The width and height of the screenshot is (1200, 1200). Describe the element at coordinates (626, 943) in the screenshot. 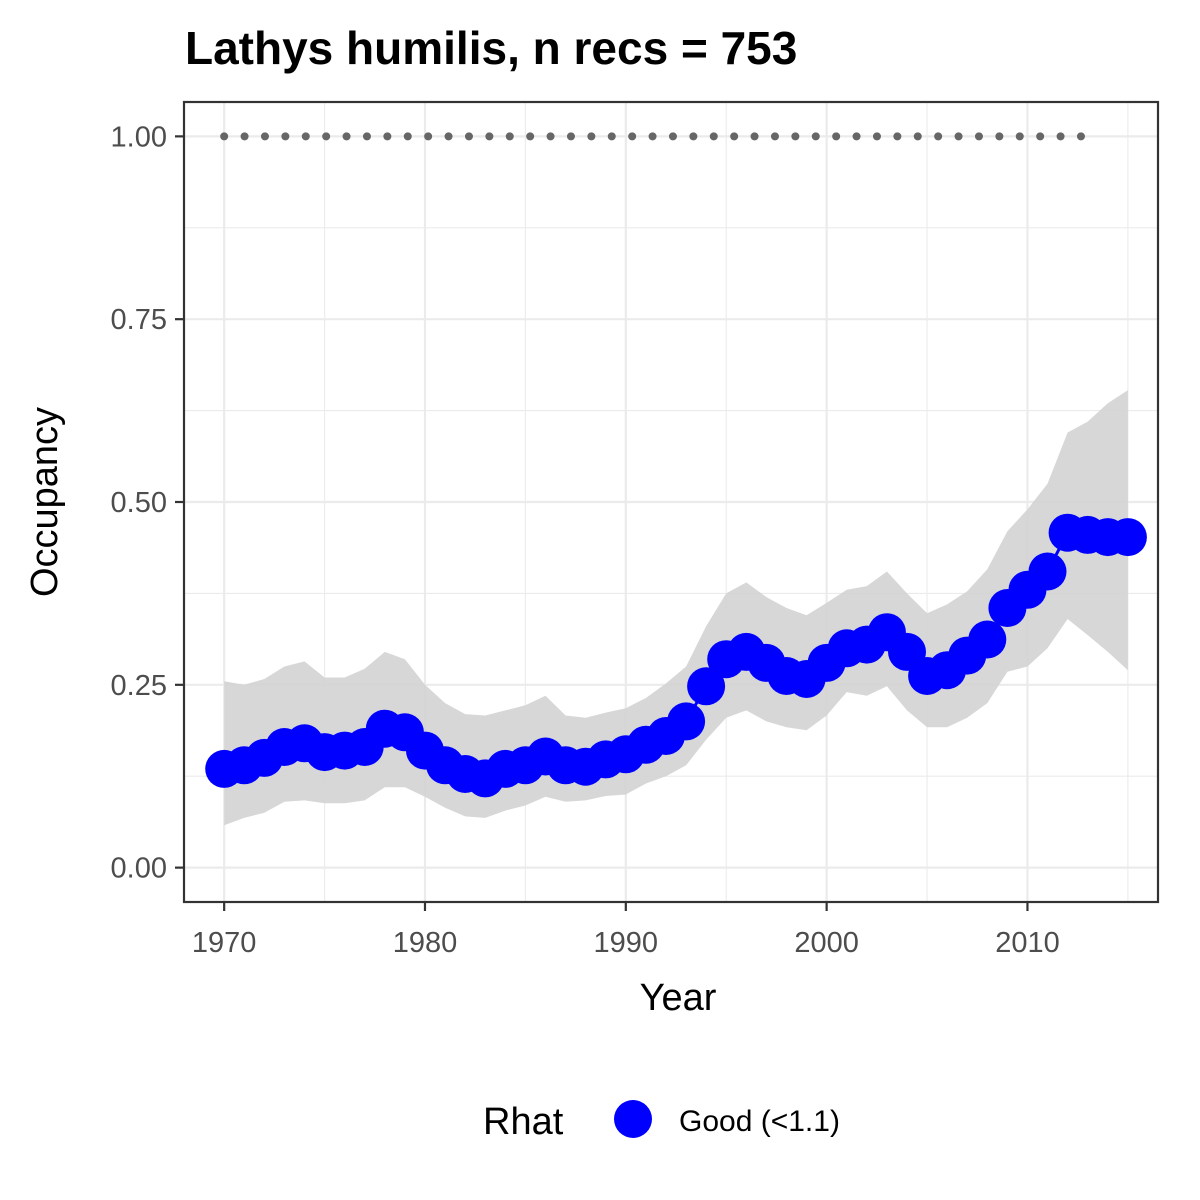

I see `x-tick-label: 1990` at that location.